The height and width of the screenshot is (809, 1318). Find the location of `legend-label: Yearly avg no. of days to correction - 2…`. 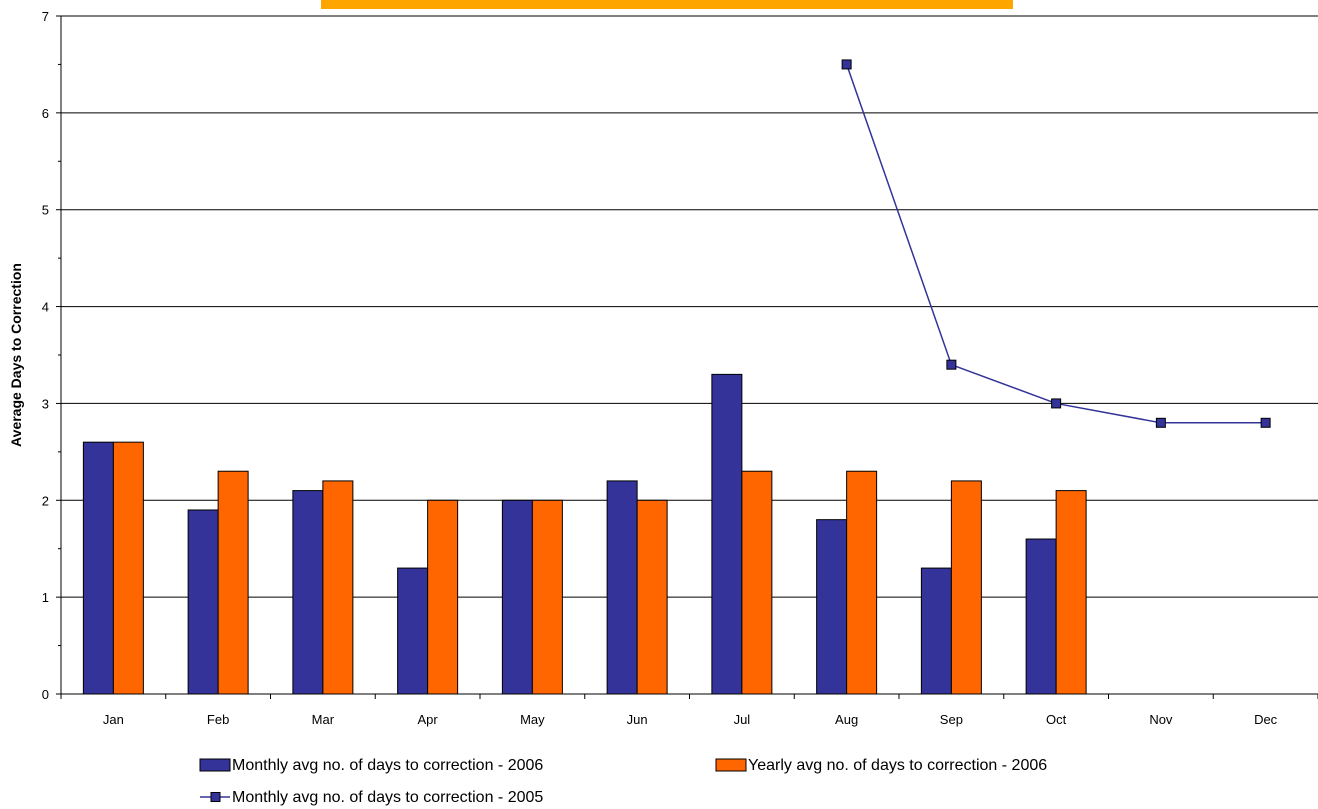

legend-label: Yearly avg no. of days to correction - 2… is located at coordinates (897, 765).